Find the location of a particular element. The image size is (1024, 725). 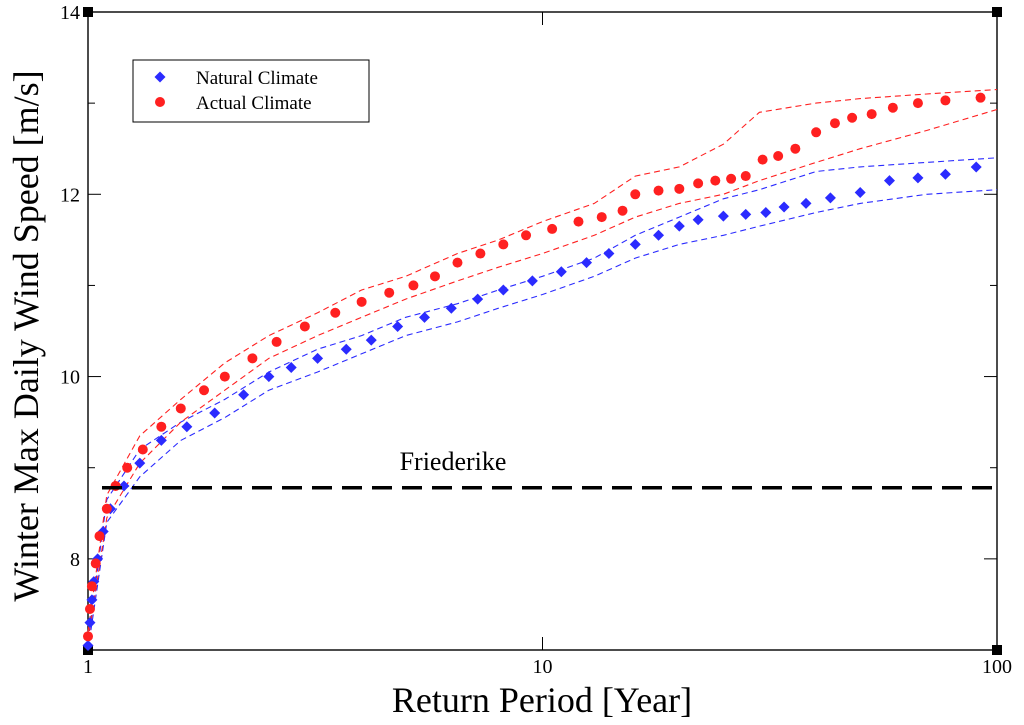

y-tick-label: 8 is located at coordinates (75, 560).